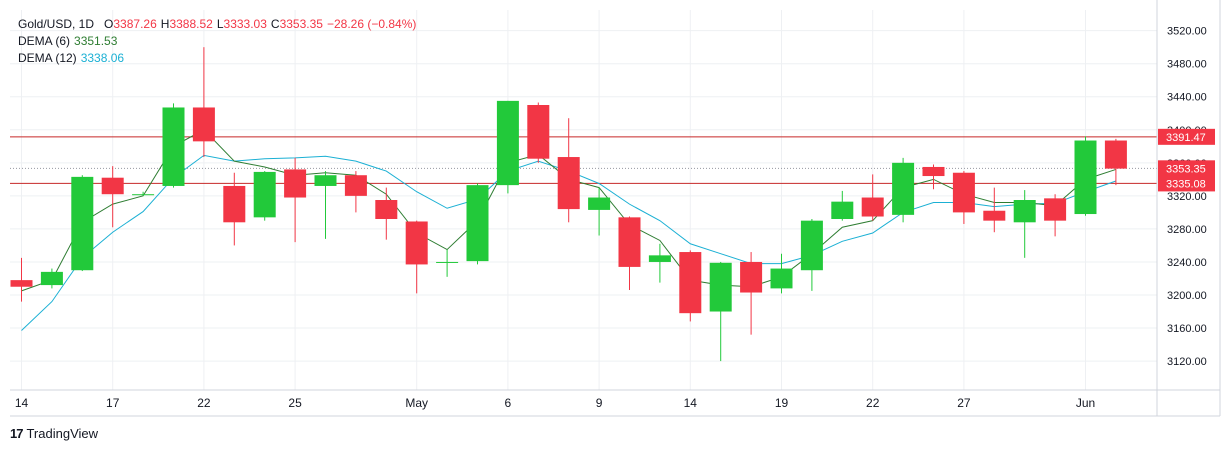 Image resolution: width=1231 pixels, height=452 pixels. I want to click on high-key: H, so click(165, 24).